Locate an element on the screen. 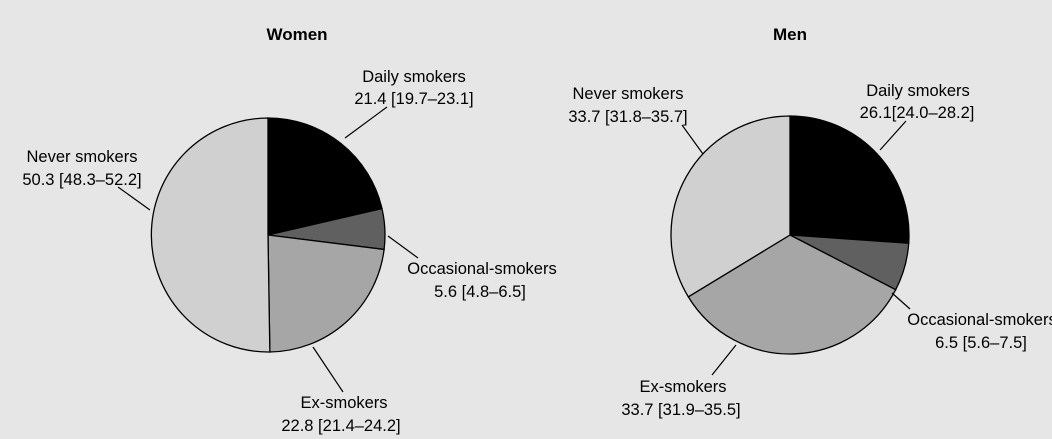 The width and height of the screenshot is (1052, 439). pie-slices-women is located at coordinates (268, 235).